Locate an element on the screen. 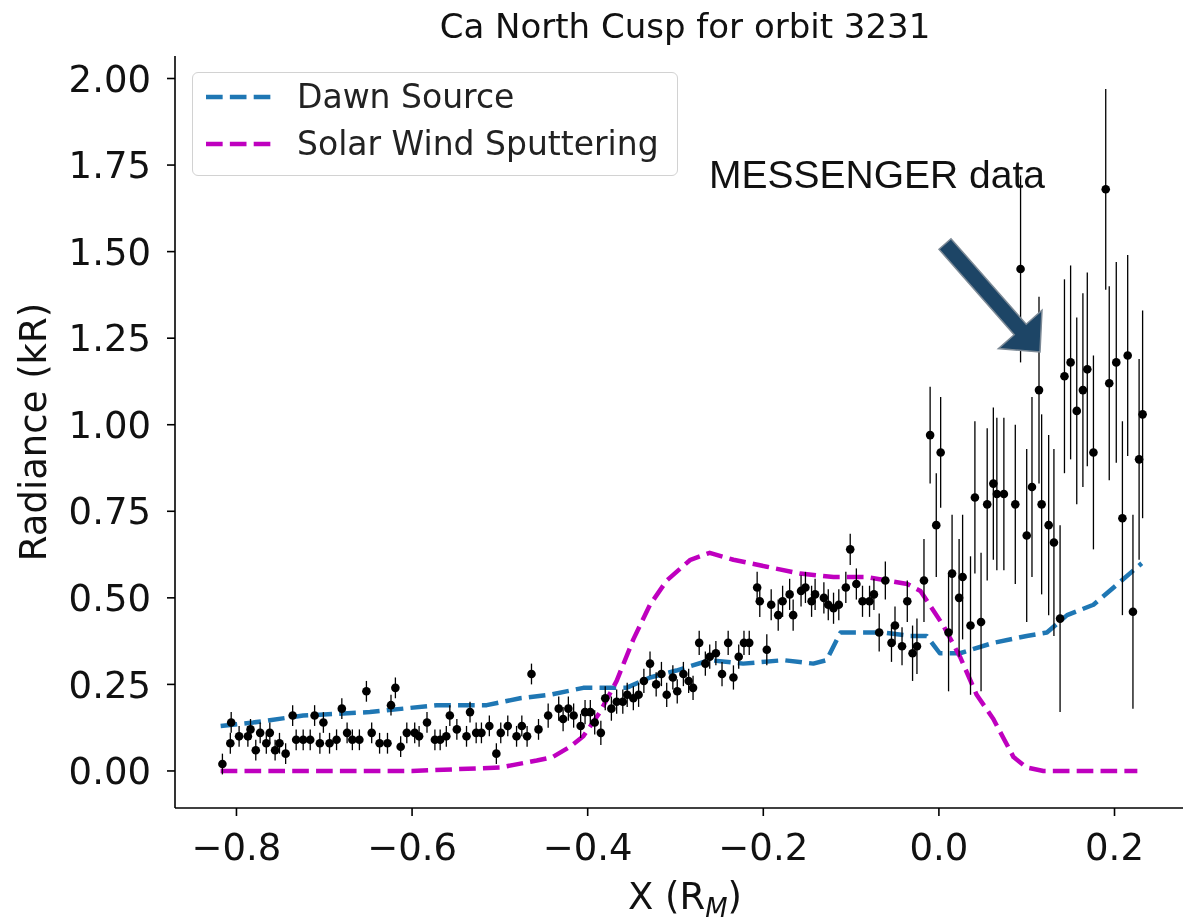 The image size is (1183, 917). x-tick-label: −0.2 is located at coordinates (763, 848).